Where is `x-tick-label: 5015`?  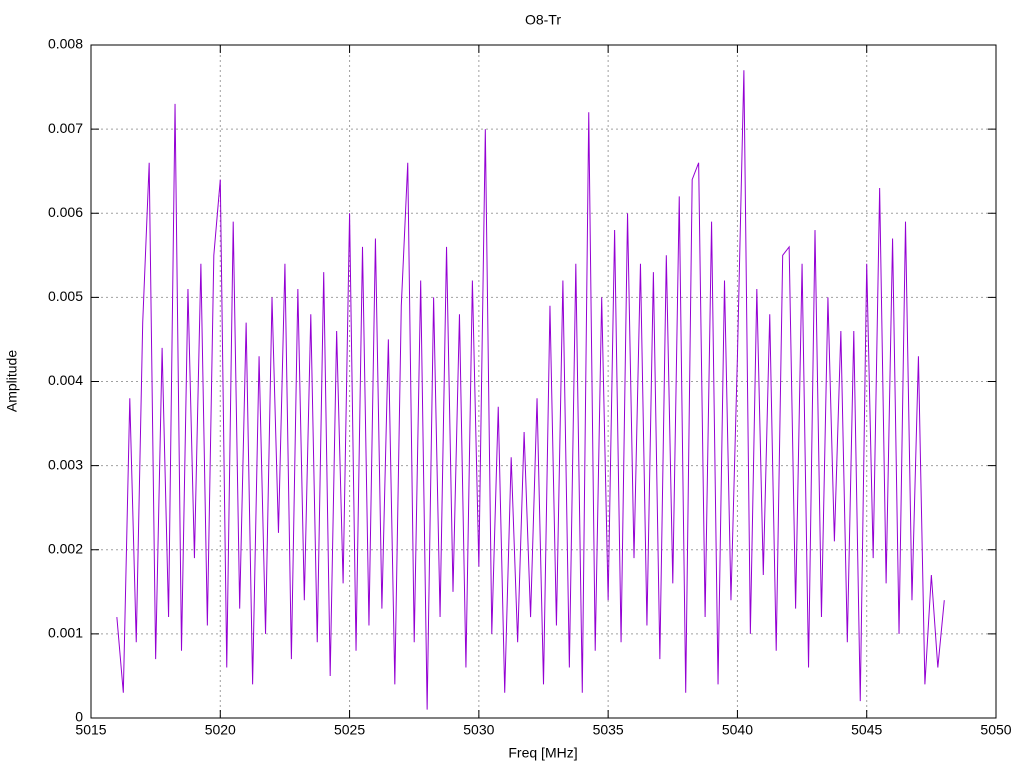 x-tick-label: 5015 is located at coordinates (90, 730).